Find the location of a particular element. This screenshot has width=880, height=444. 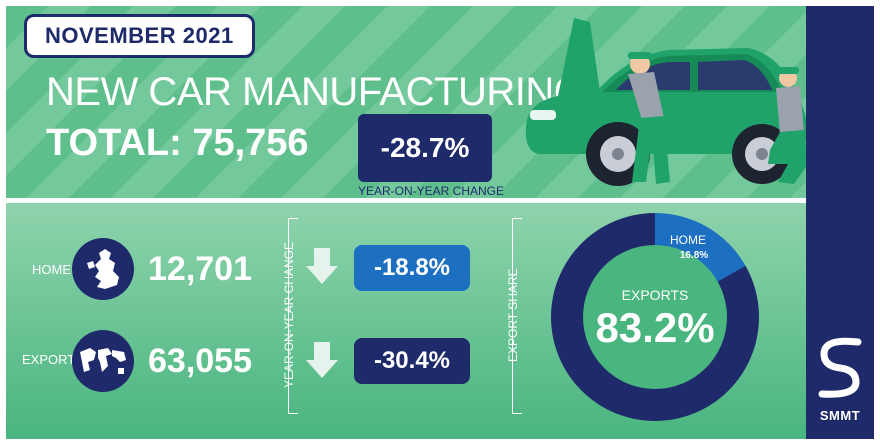

total-production: TOTAL: 75,756 is located at coordinates (177, 143).